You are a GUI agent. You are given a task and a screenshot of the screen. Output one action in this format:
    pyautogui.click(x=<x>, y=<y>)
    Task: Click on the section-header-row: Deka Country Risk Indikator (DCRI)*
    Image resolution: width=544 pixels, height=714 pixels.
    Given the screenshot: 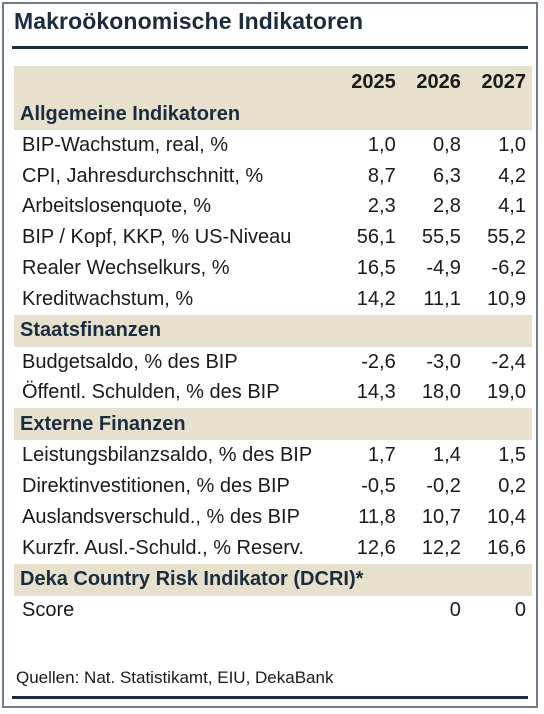 What is the action you would take?
    pyautogui.click(x=273, y=579)
    